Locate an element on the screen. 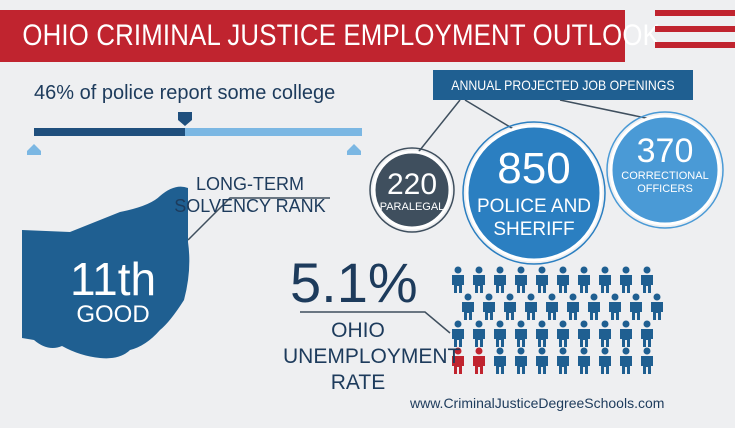 This screenshot has height=428, width=735. correctional-label-line2: OFFICERS is located at coordinates (665, 189).